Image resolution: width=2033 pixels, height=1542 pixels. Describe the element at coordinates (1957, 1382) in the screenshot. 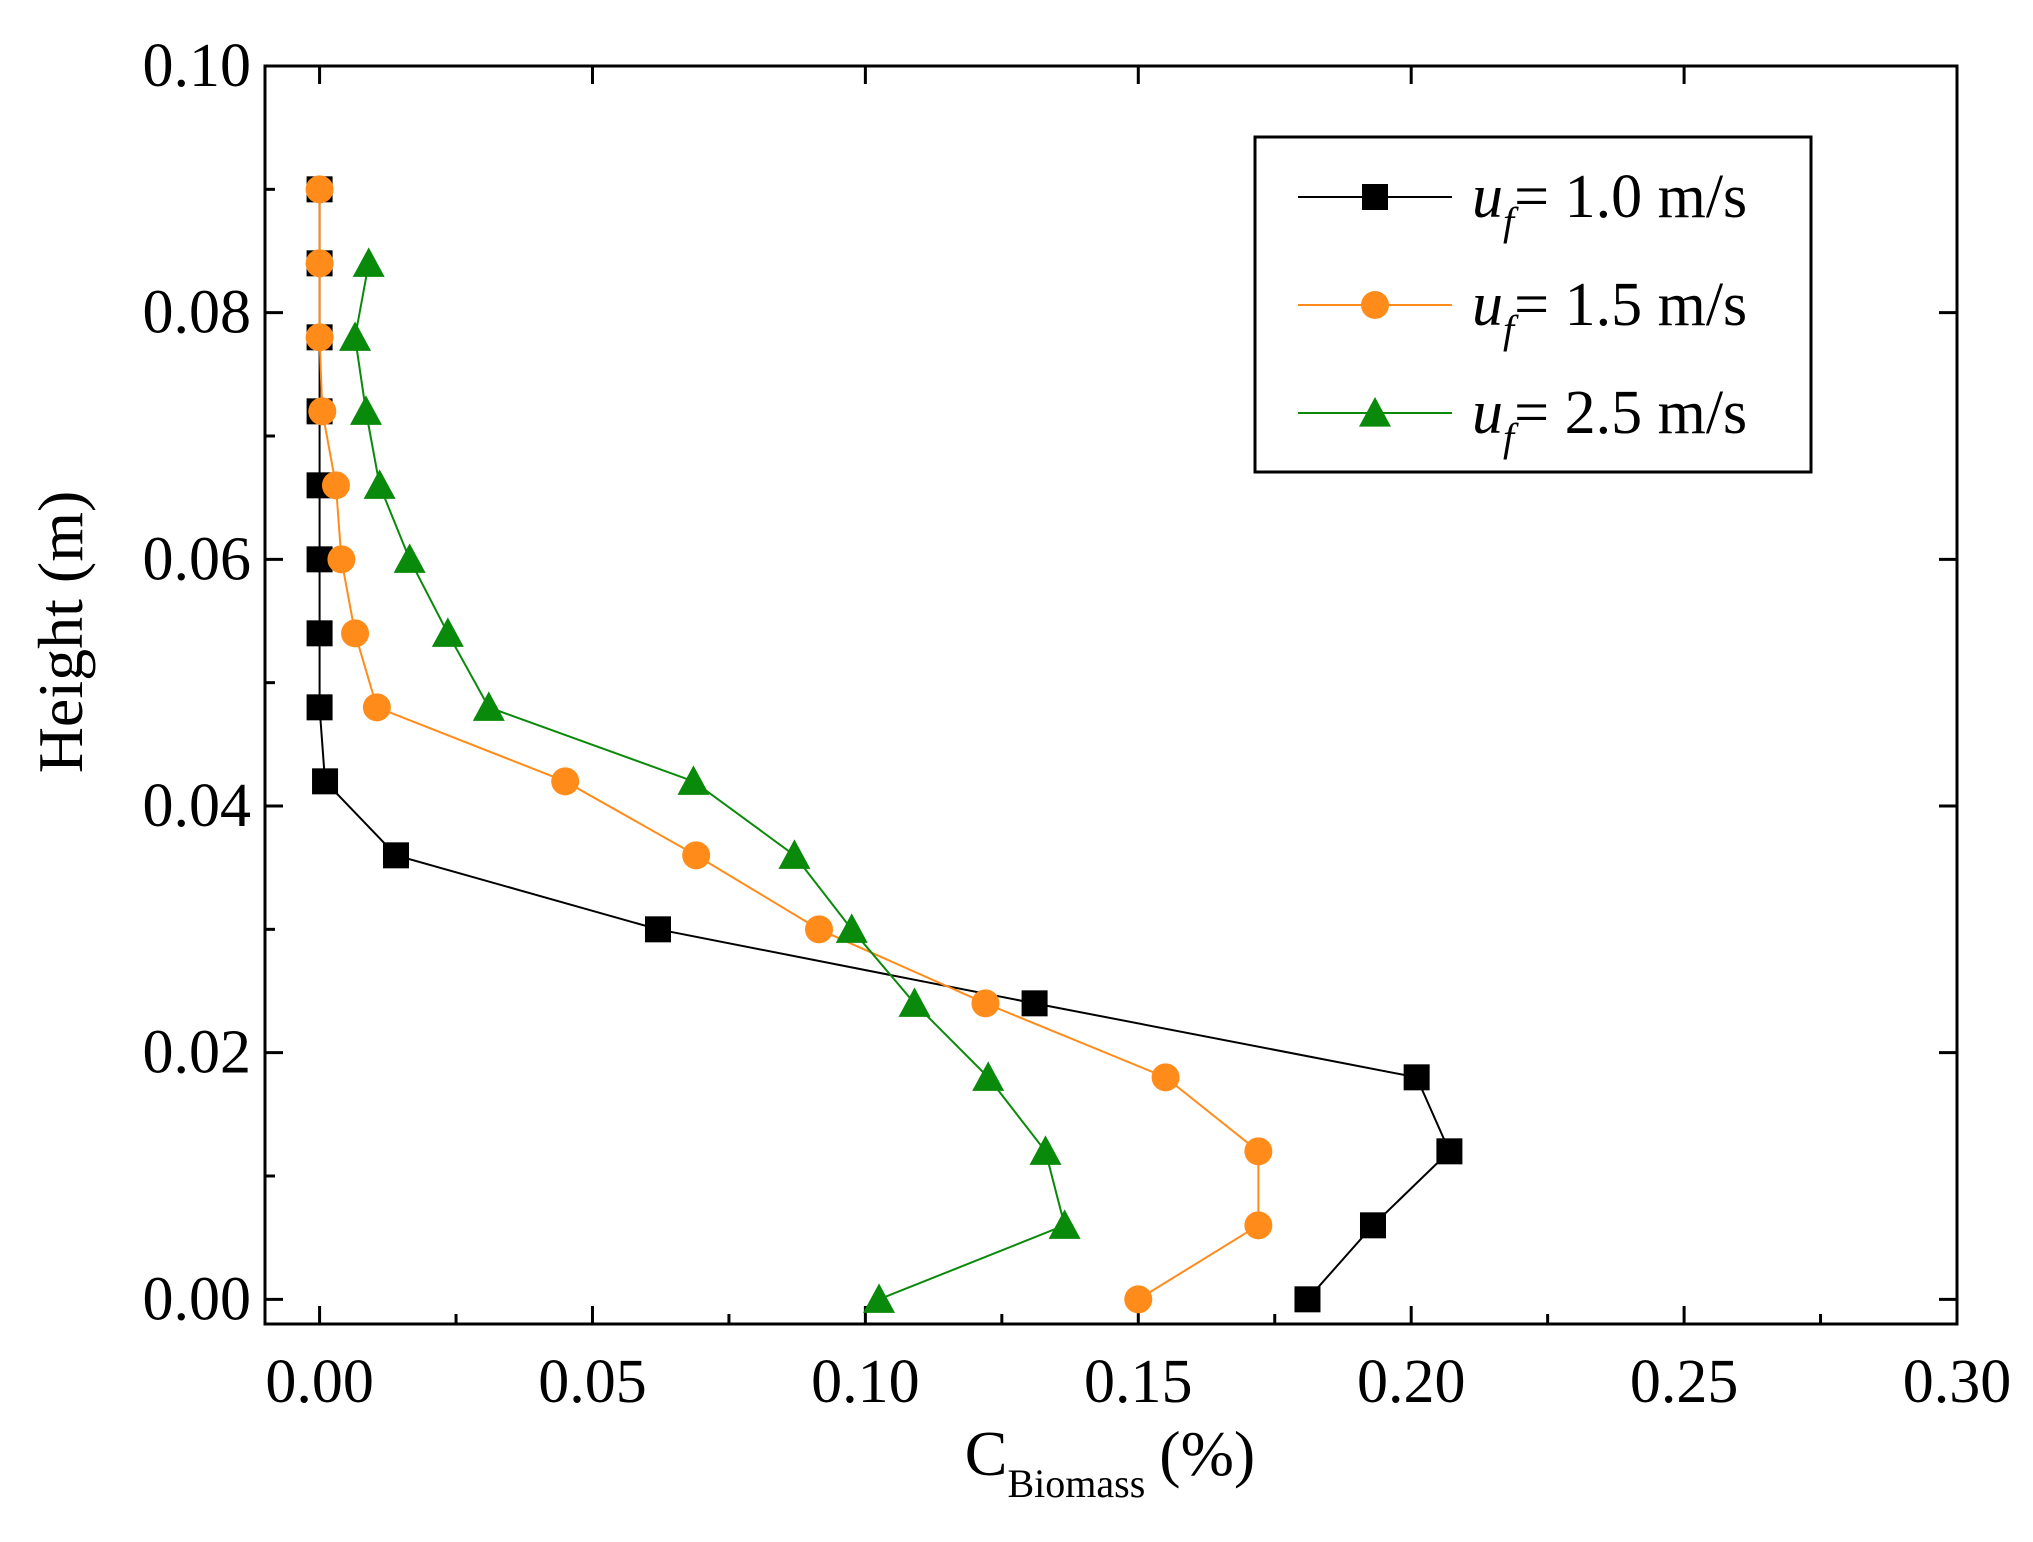

I see `x-tick-label: 0.30` at that location.